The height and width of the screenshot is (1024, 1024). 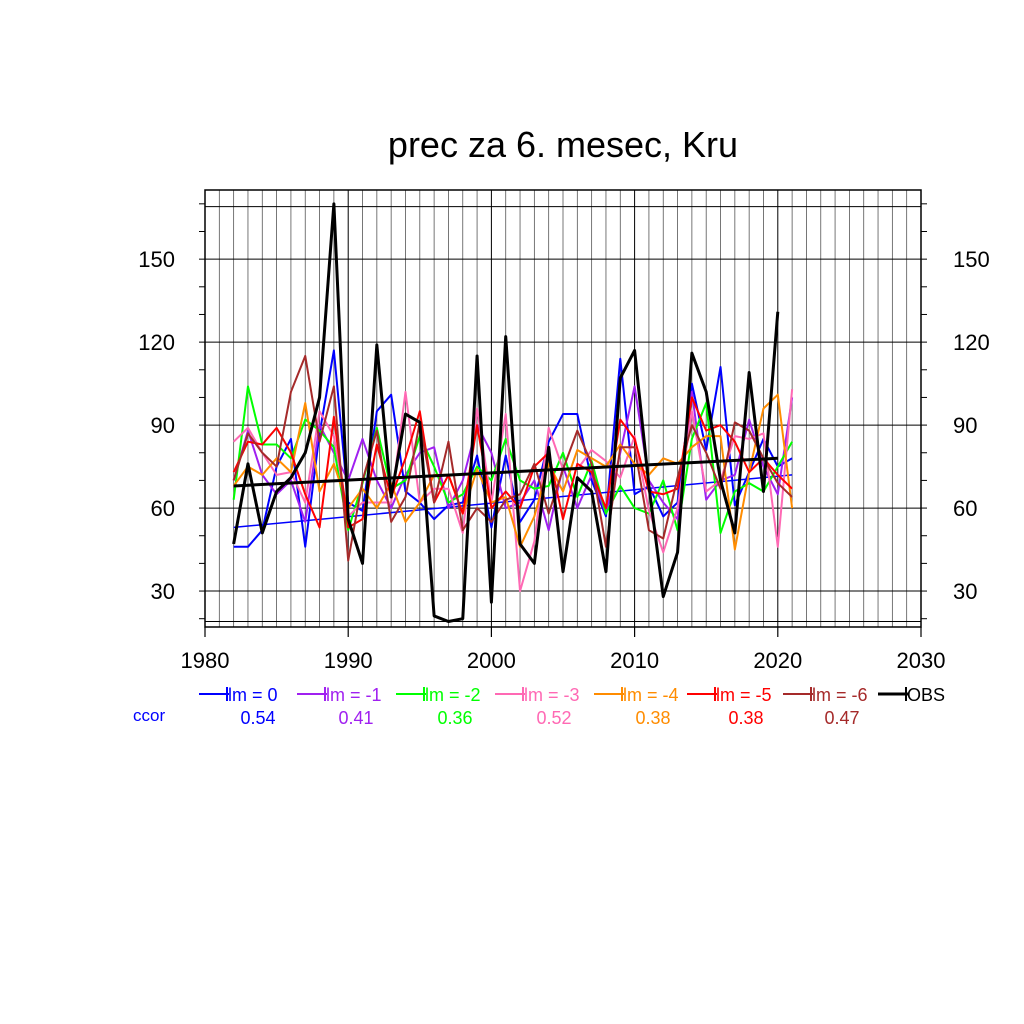 What do you see at coordinates (453, 695) in the screenshot?
I see `legend-label-2: lm = -2` at bounding box center [453, 695].